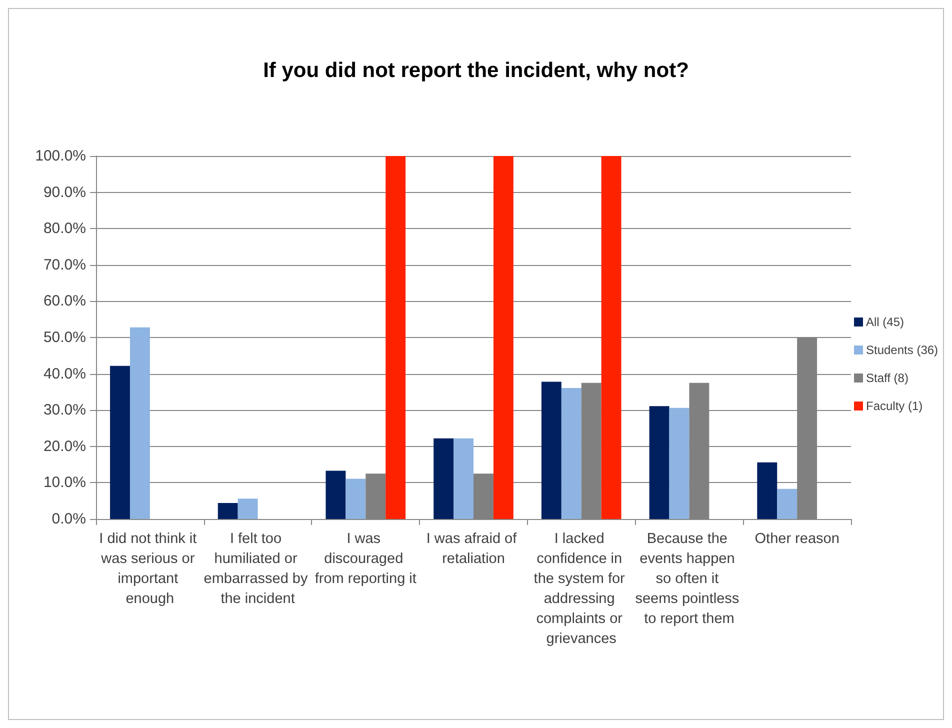 The width and height of the screenshot is (952, 728). I want to click on x-tick-label: I was discouraged from reporting it, so click(365, 559).